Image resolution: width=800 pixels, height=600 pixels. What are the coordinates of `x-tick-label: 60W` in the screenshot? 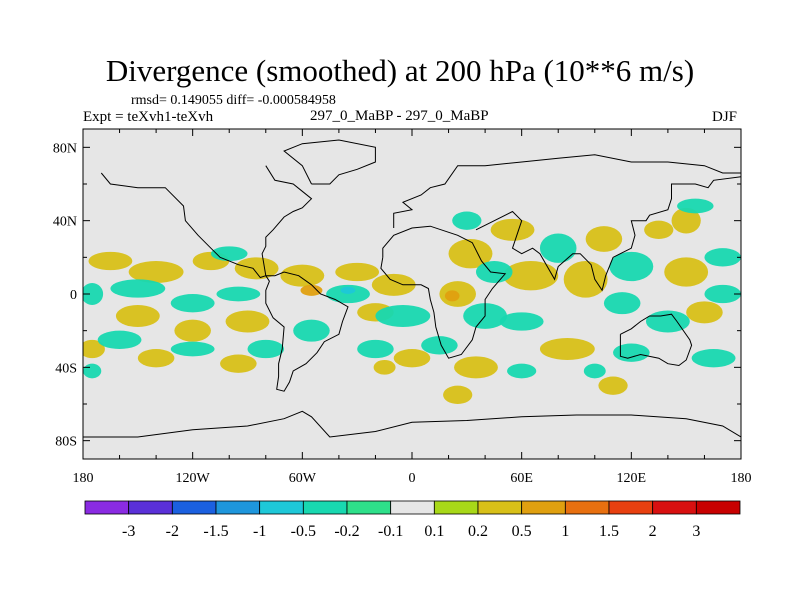 It's located at (303, 478).